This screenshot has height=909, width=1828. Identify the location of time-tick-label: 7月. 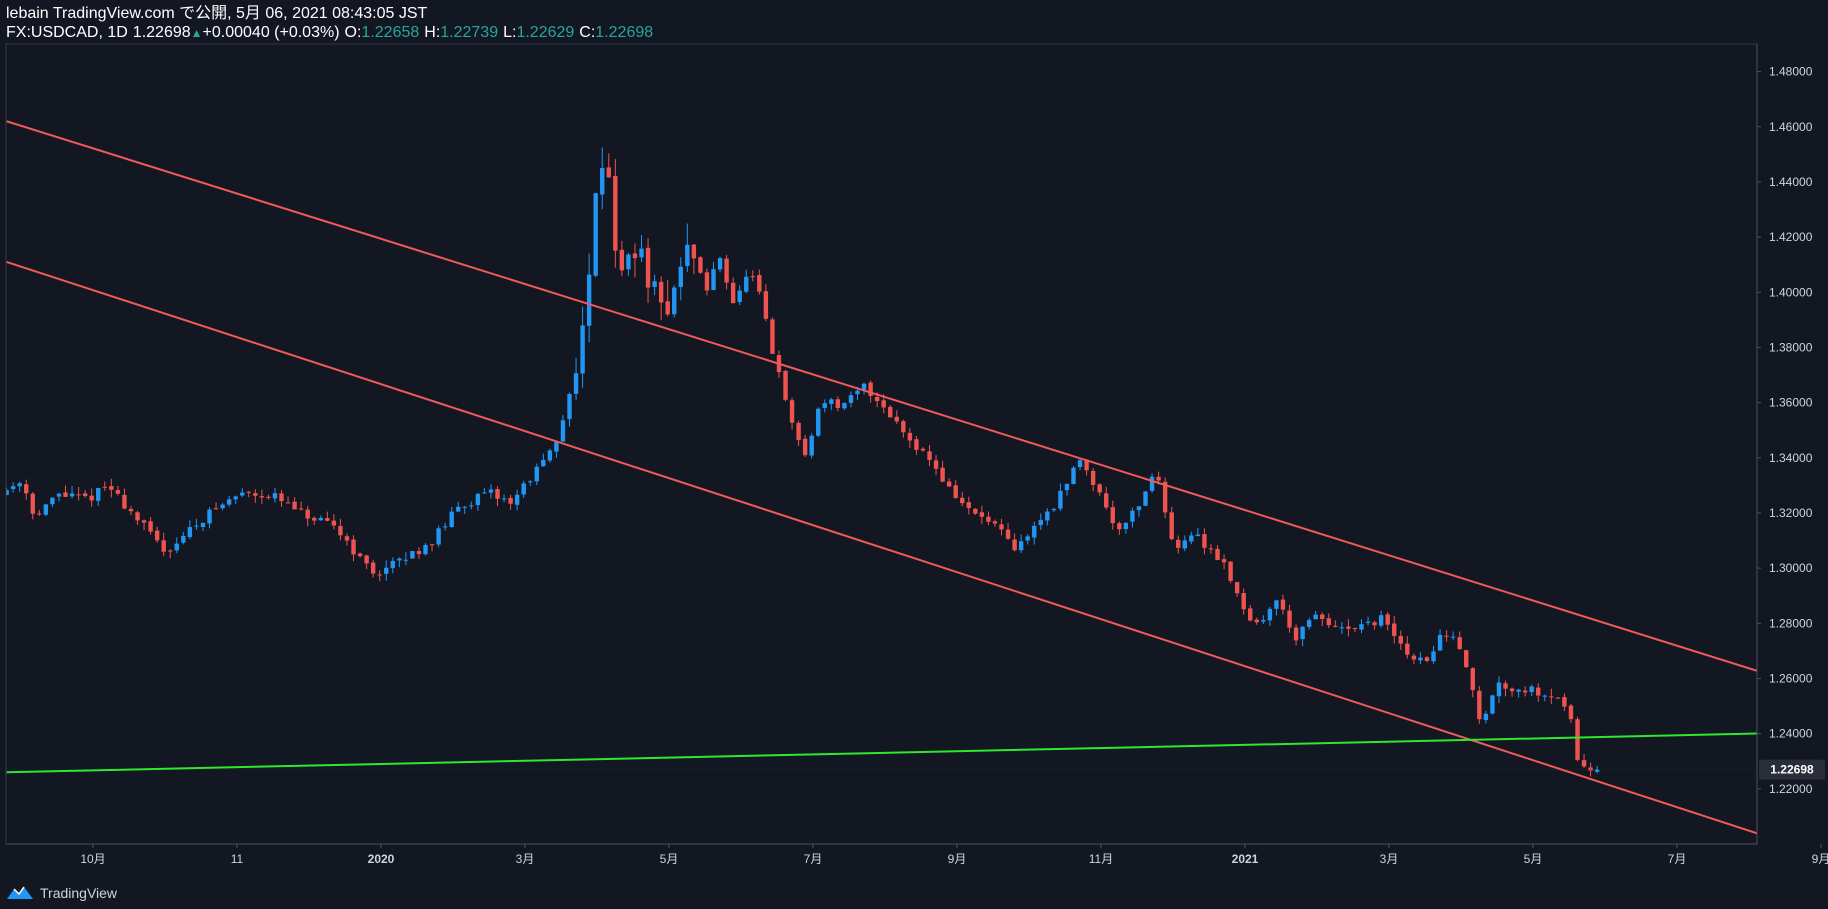
(813, 859).